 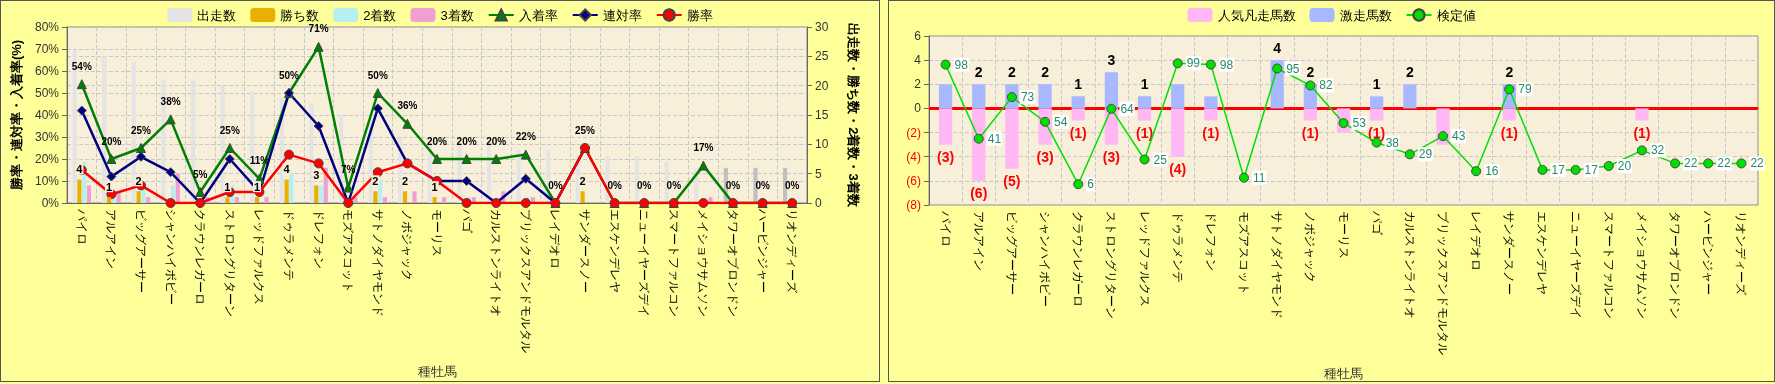 What do you see at coordinates (1160, 159) in the screenshot?
I see `data-label: 25` at bounding box center [1160, 159].